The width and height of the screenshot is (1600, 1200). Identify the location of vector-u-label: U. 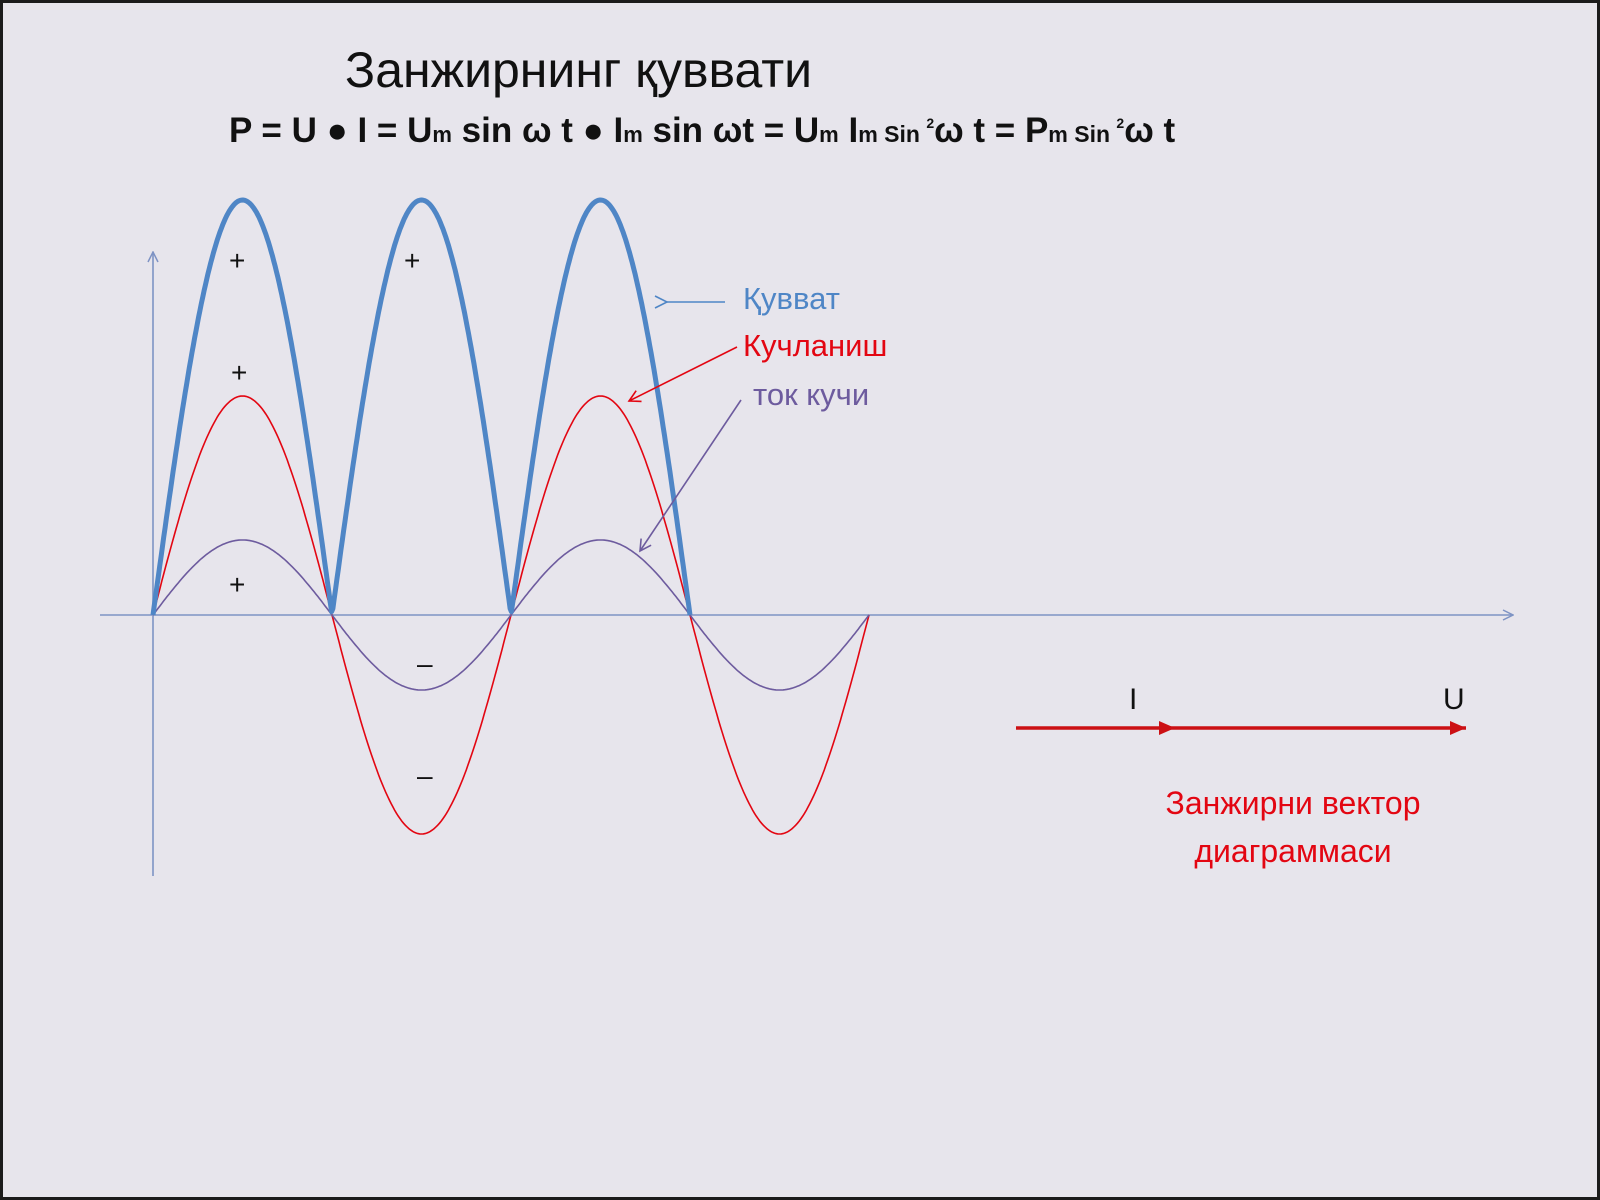
(1454, 699).